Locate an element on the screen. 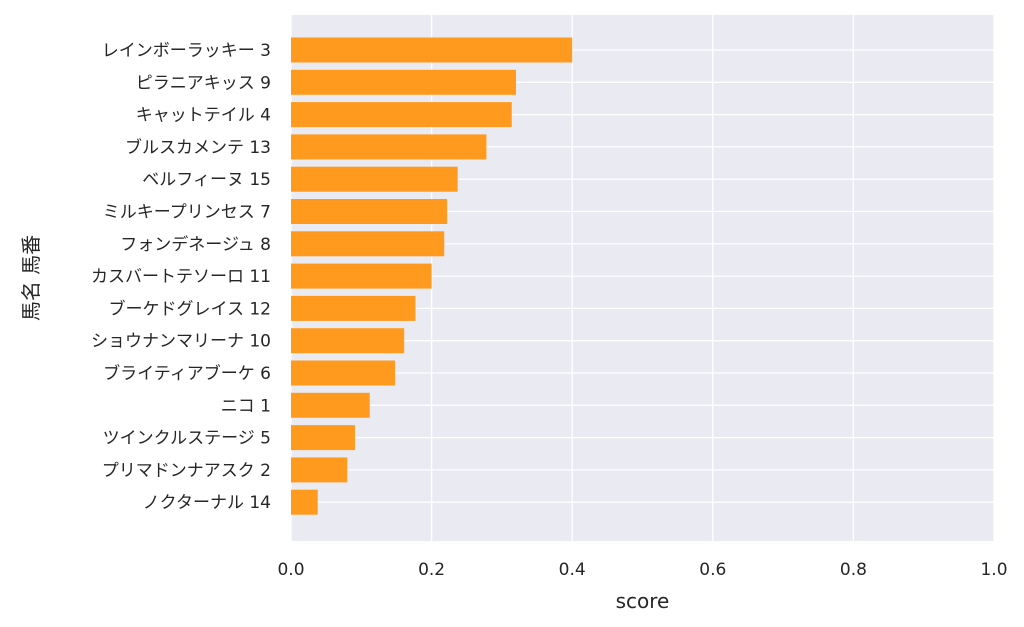 The height and width of the screenshot is (627, 1024). y-tick-label: ブライティアブーケ 6 is located at coordinates (187, 373).